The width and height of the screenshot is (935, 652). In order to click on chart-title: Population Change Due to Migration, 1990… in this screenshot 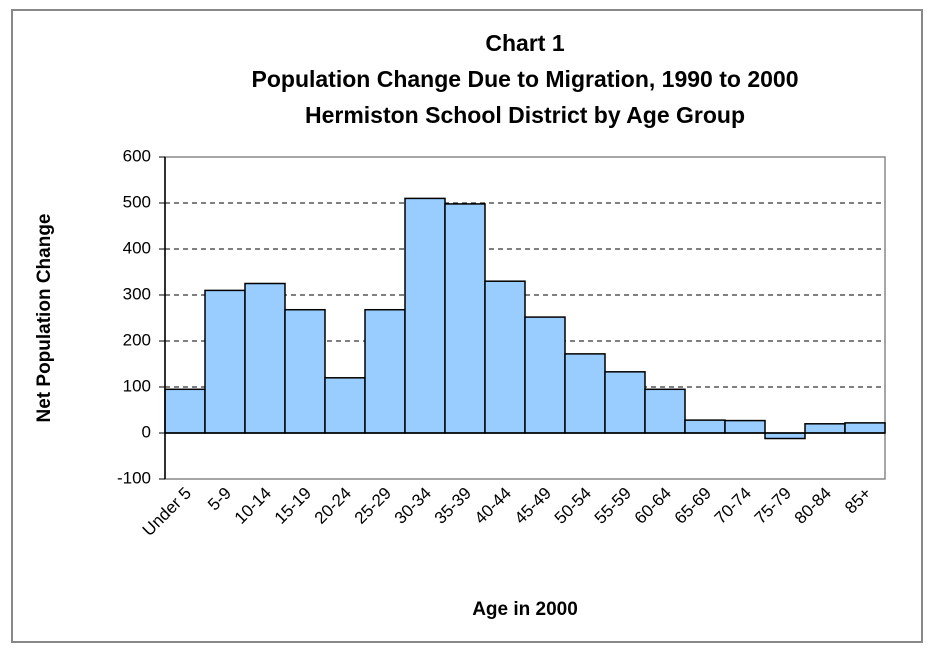, I will do `click(525, 79)`.